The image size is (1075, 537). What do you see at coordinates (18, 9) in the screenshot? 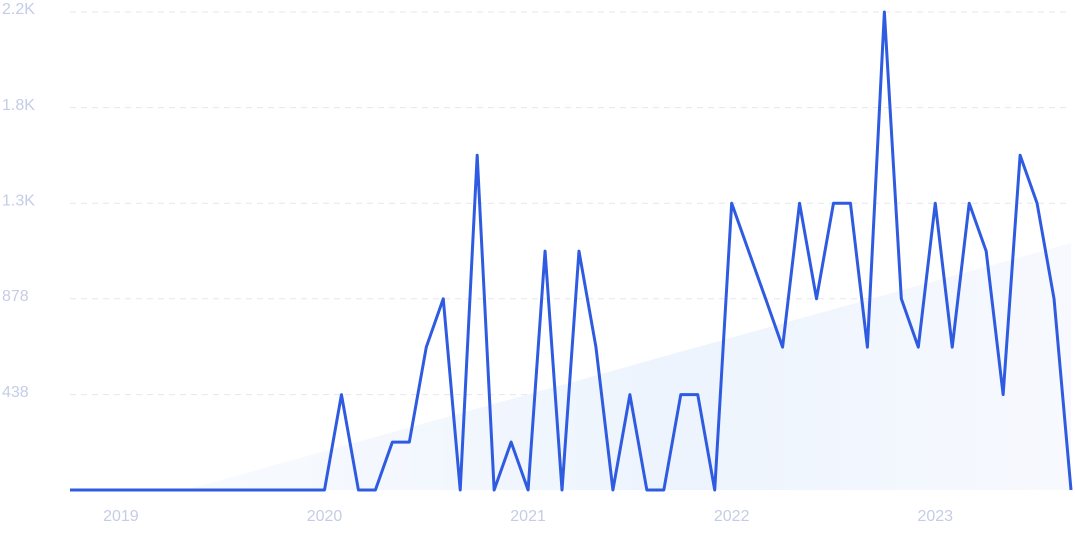
I see `y-tick-label: 2.2K` at bounding box center [18, 9].